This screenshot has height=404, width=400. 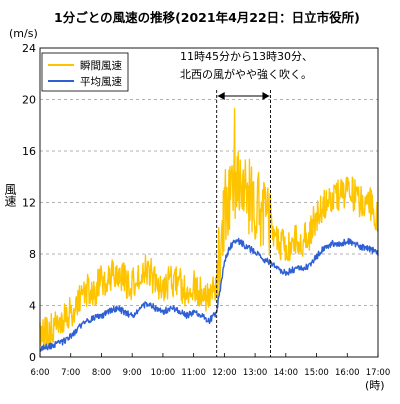 What do you see at coordinates (207, 17) in the screenshot?
I see `chart-title: 1分ごとの風速の推移(2021年4月22日：日立市役所)` at bounding box center [207, 17].